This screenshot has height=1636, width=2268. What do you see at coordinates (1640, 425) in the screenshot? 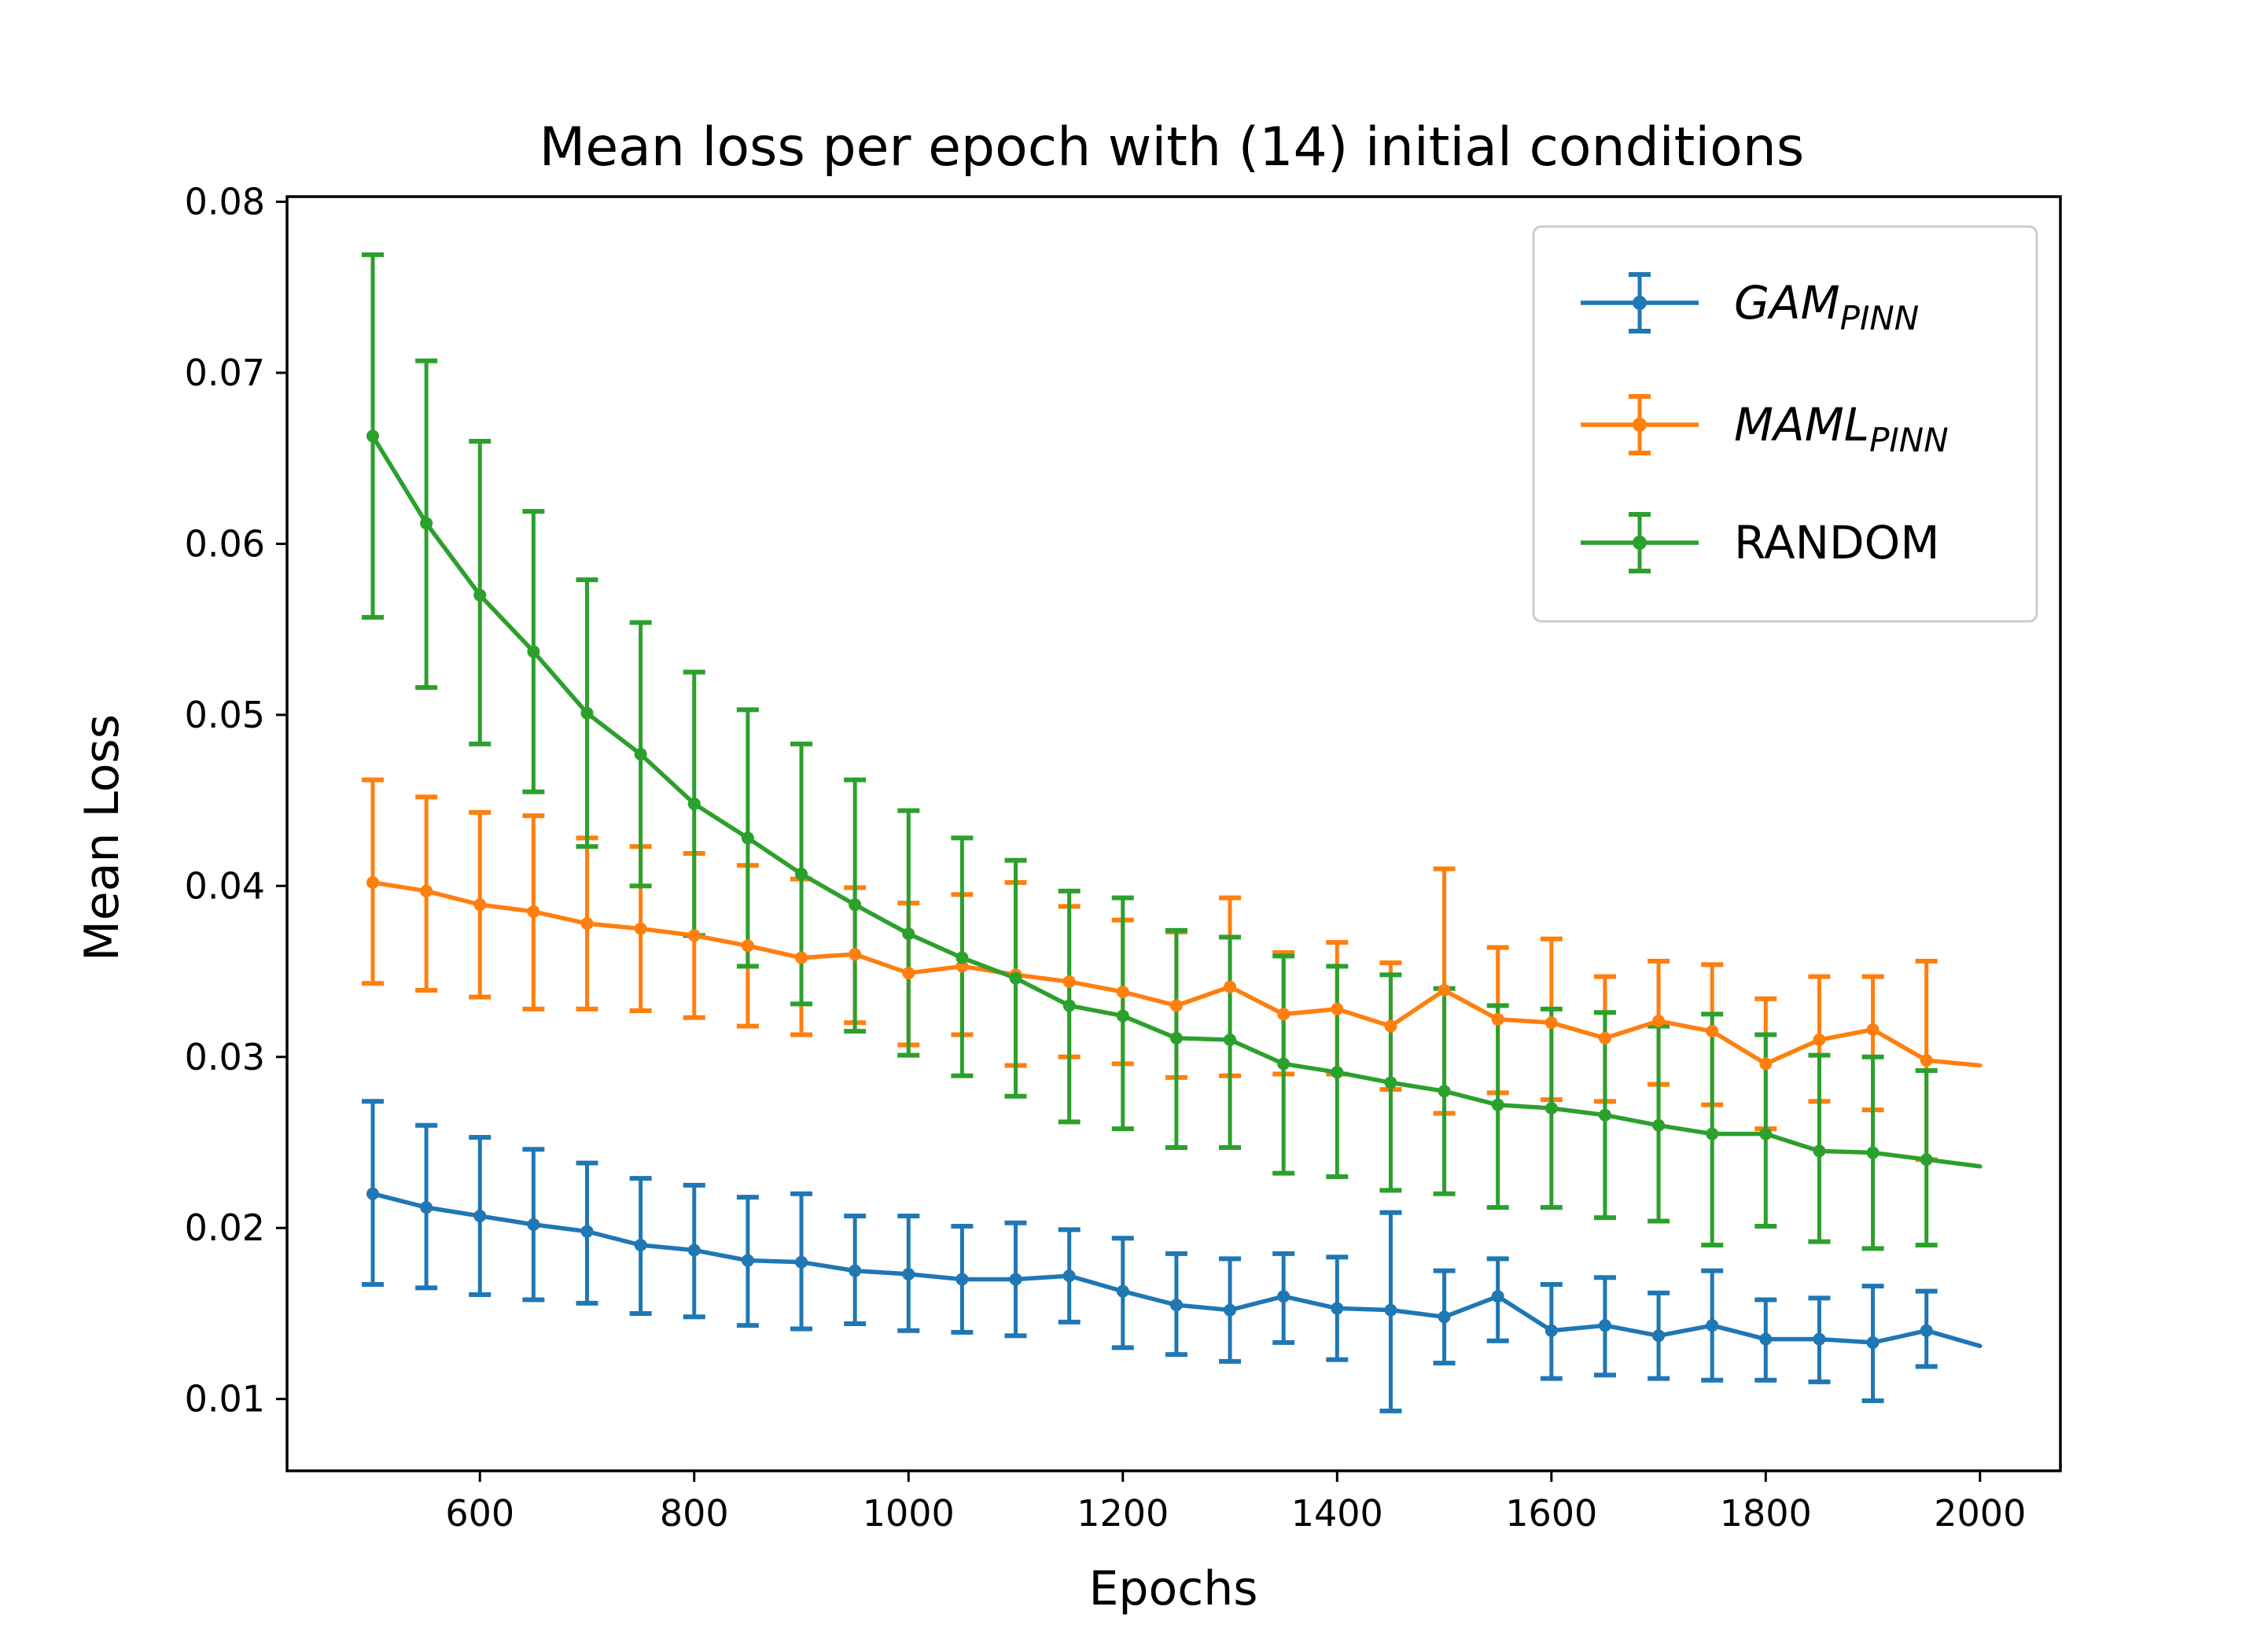
I see `legend-swatch-marker` at bounding box center [1640, 425].